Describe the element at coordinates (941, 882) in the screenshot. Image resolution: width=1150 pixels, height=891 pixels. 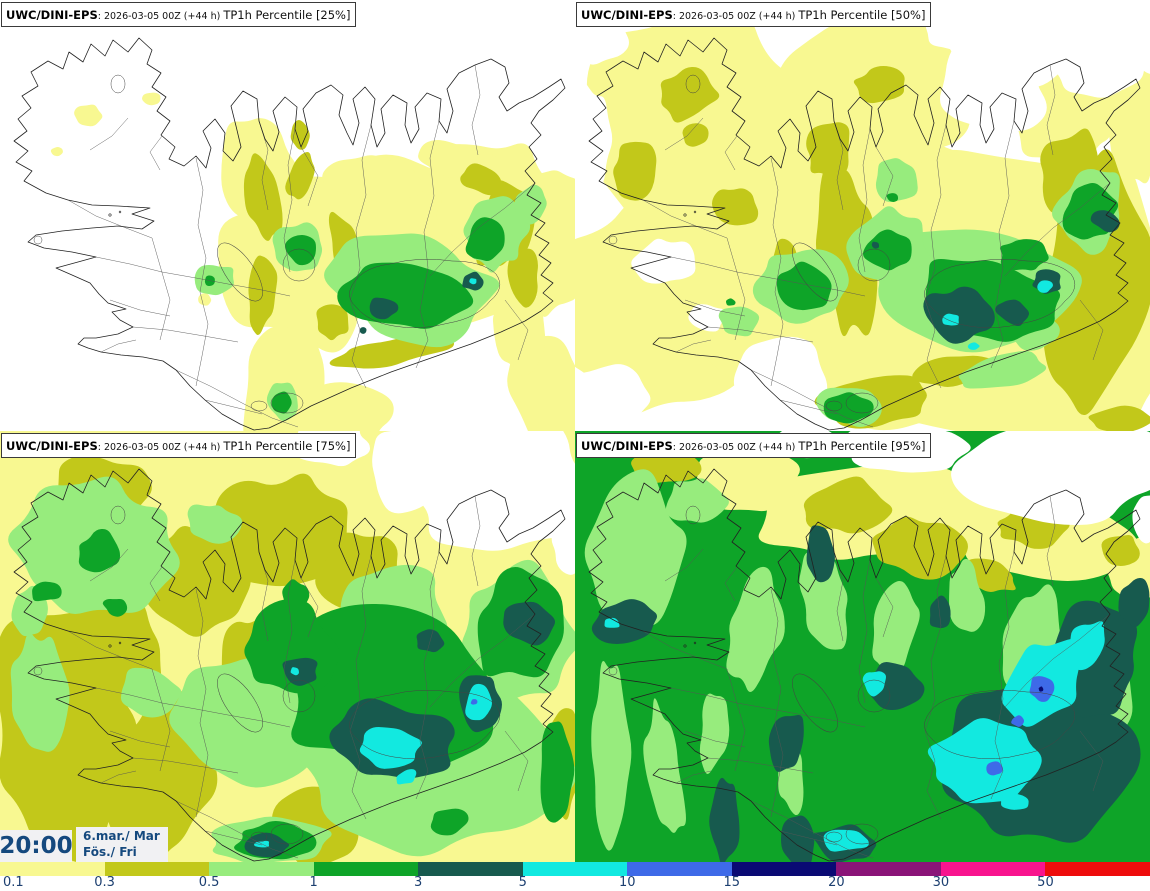
I see `colorbar-tick-label: 30` at that location.